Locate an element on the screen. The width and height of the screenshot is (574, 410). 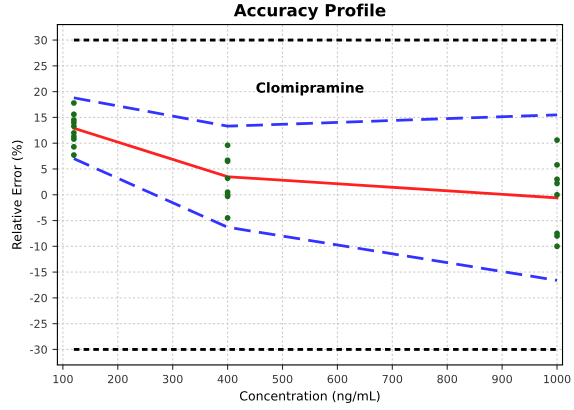
x-tick-label: 200 is located at coordinates (118, 379).